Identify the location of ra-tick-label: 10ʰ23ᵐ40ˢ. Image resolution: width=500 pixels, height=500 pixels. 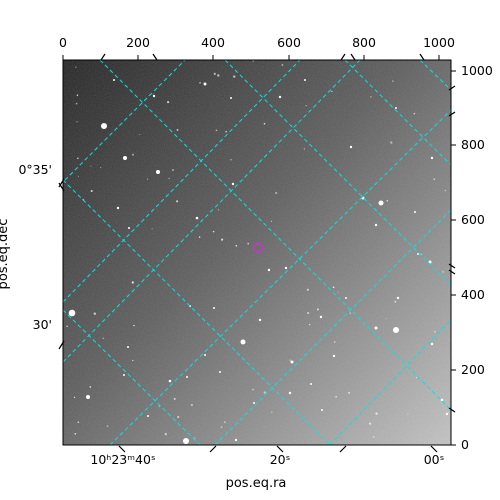
(122, 459).